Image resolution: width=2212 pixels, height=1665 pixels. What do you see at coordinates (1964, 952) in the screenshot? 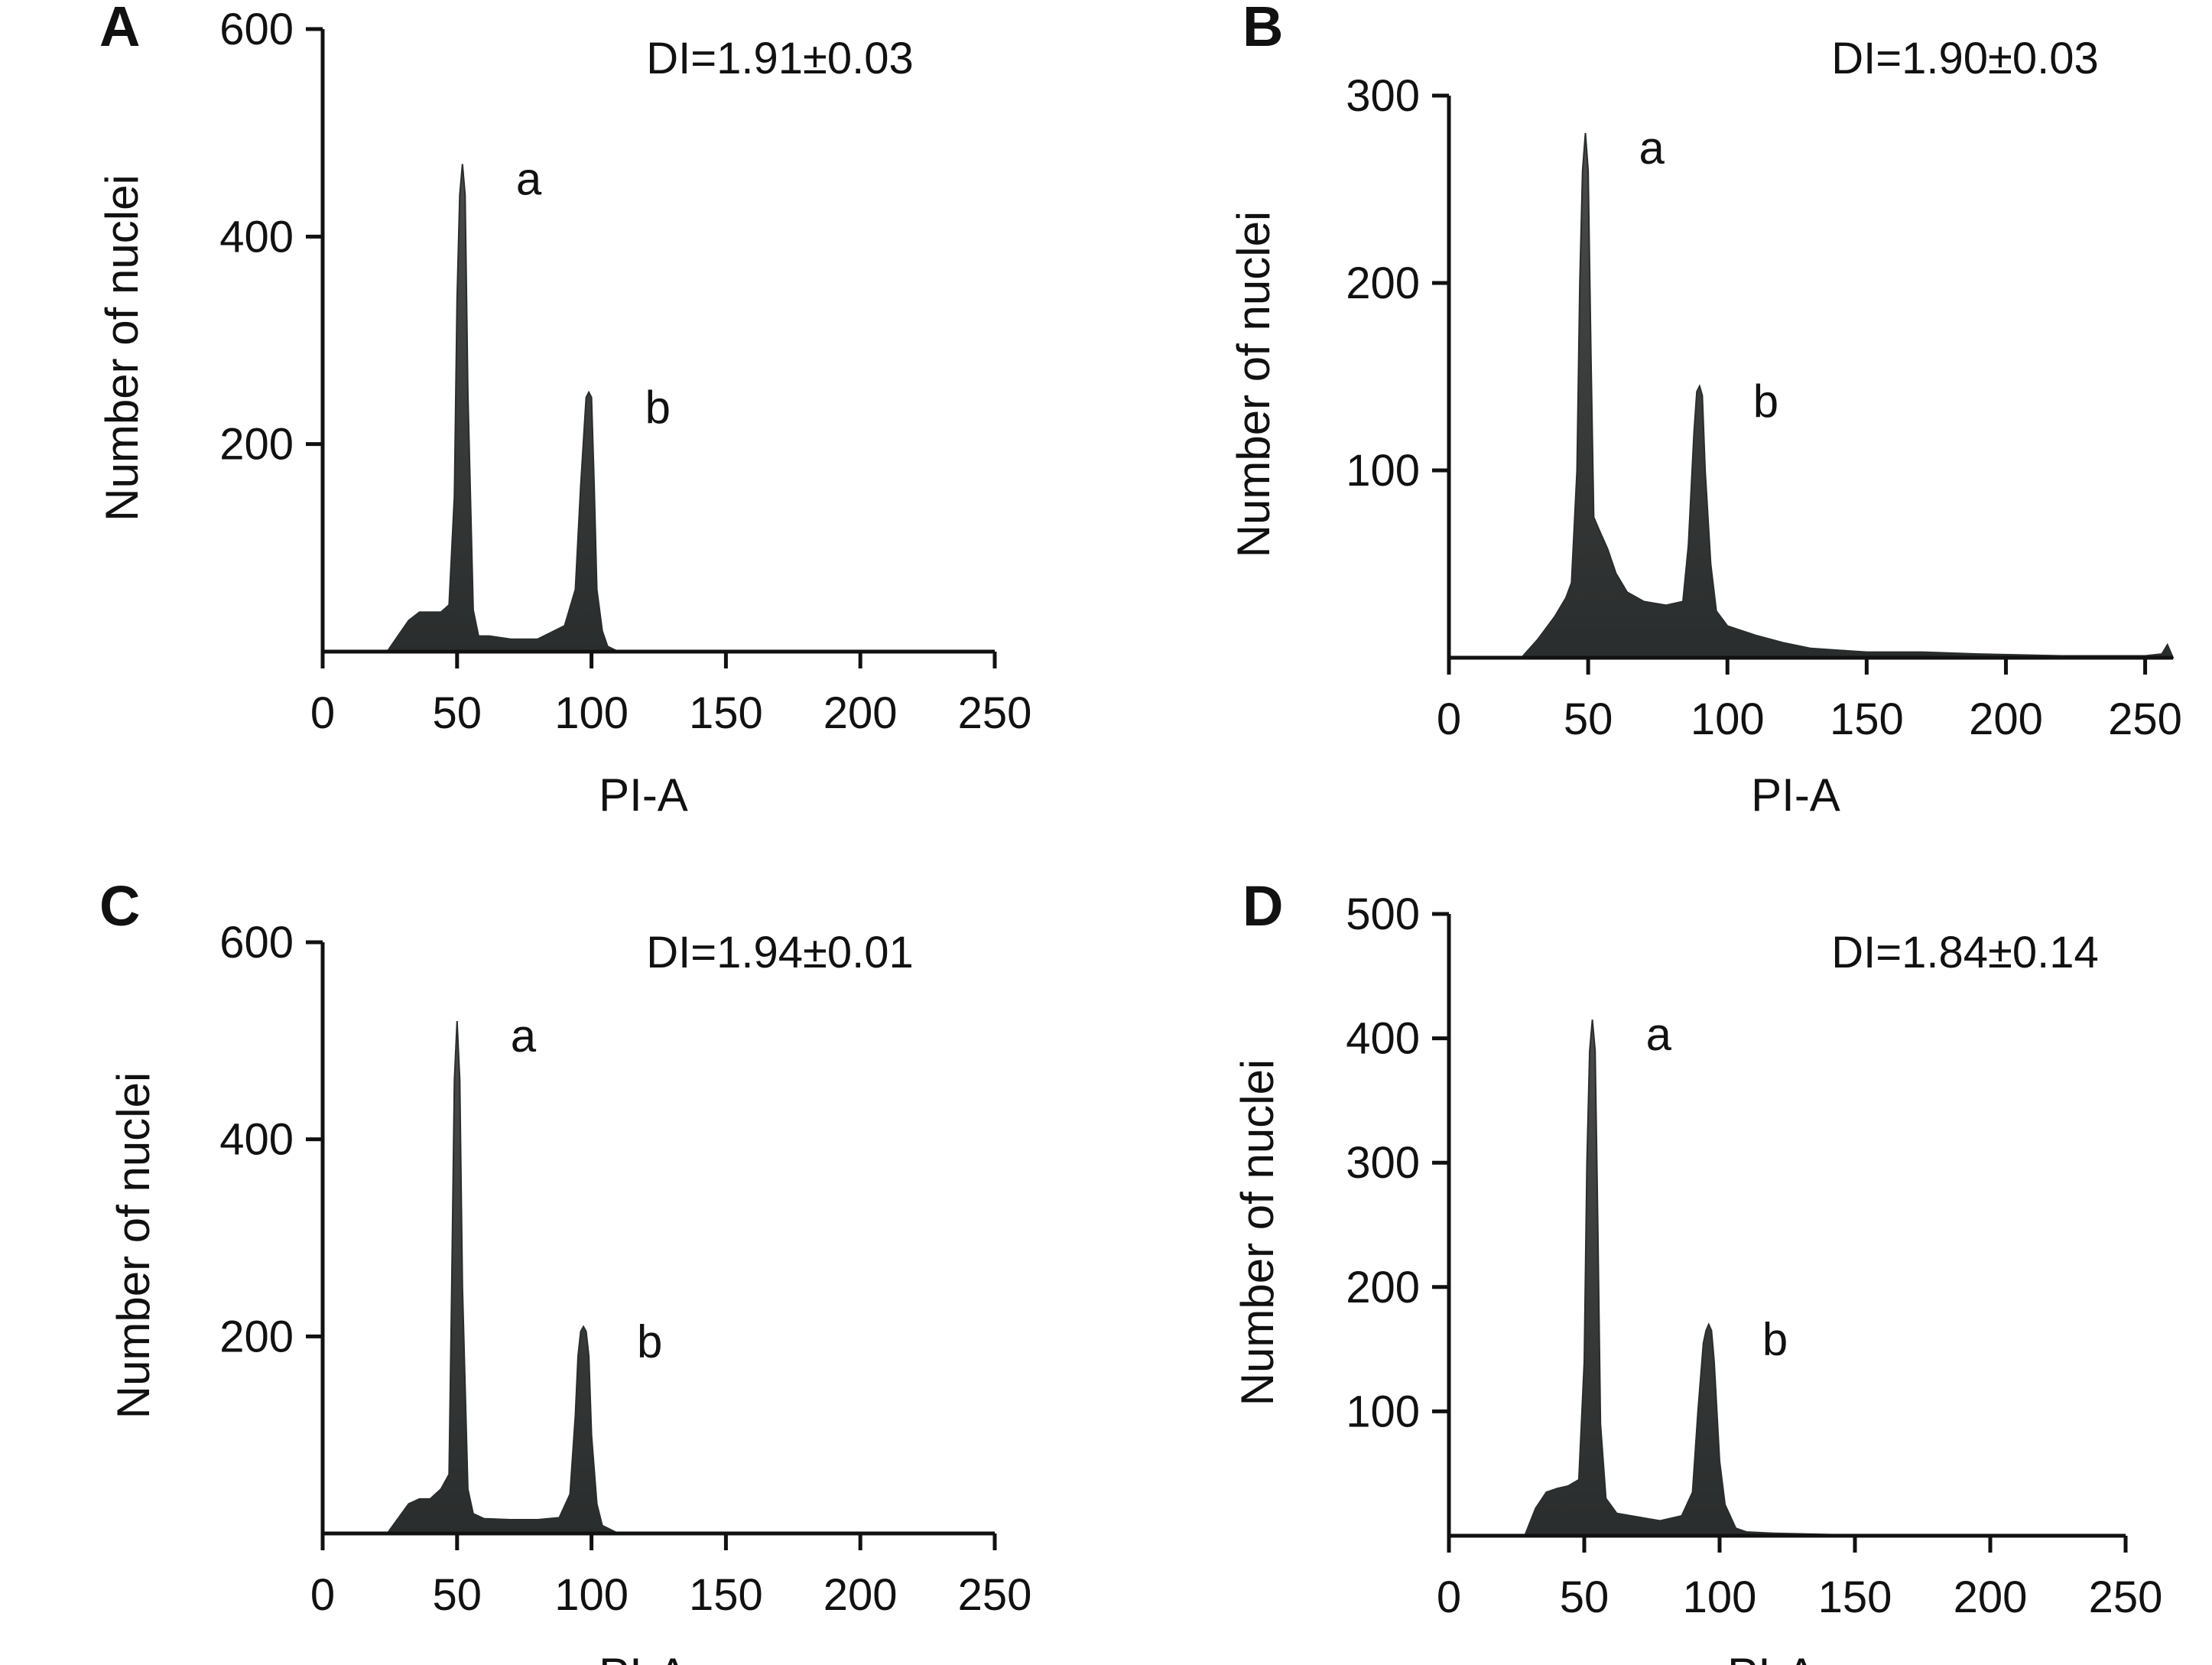
I see `di-annotation: DI=1.84±0.14` at bounding box center [1964, 952].